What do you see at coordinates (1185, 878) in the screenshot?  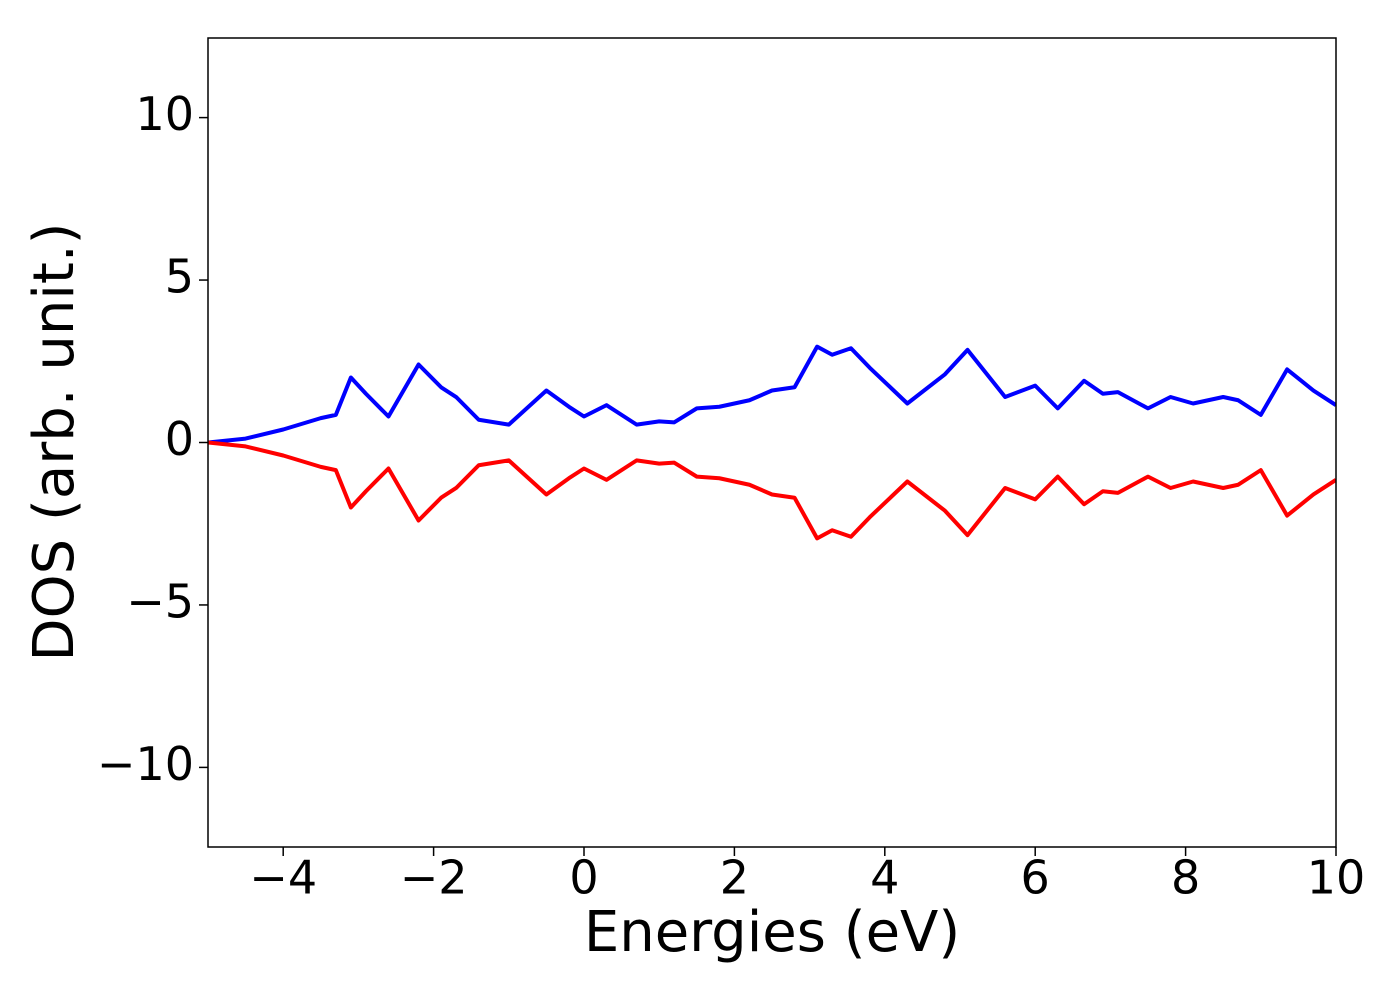 I see `x-tick-label: 8` at bounding box center [1185, 878].